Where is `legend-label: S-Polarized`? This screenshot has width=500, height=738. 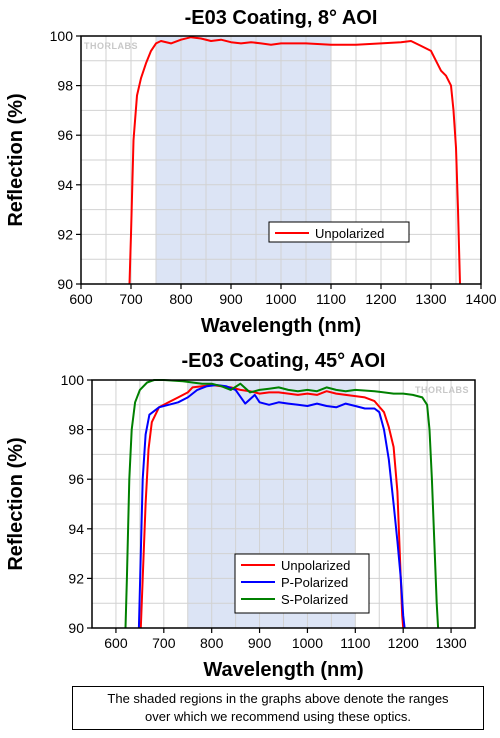 legend-label: S-Polarized is located at coordinates (314, 599).